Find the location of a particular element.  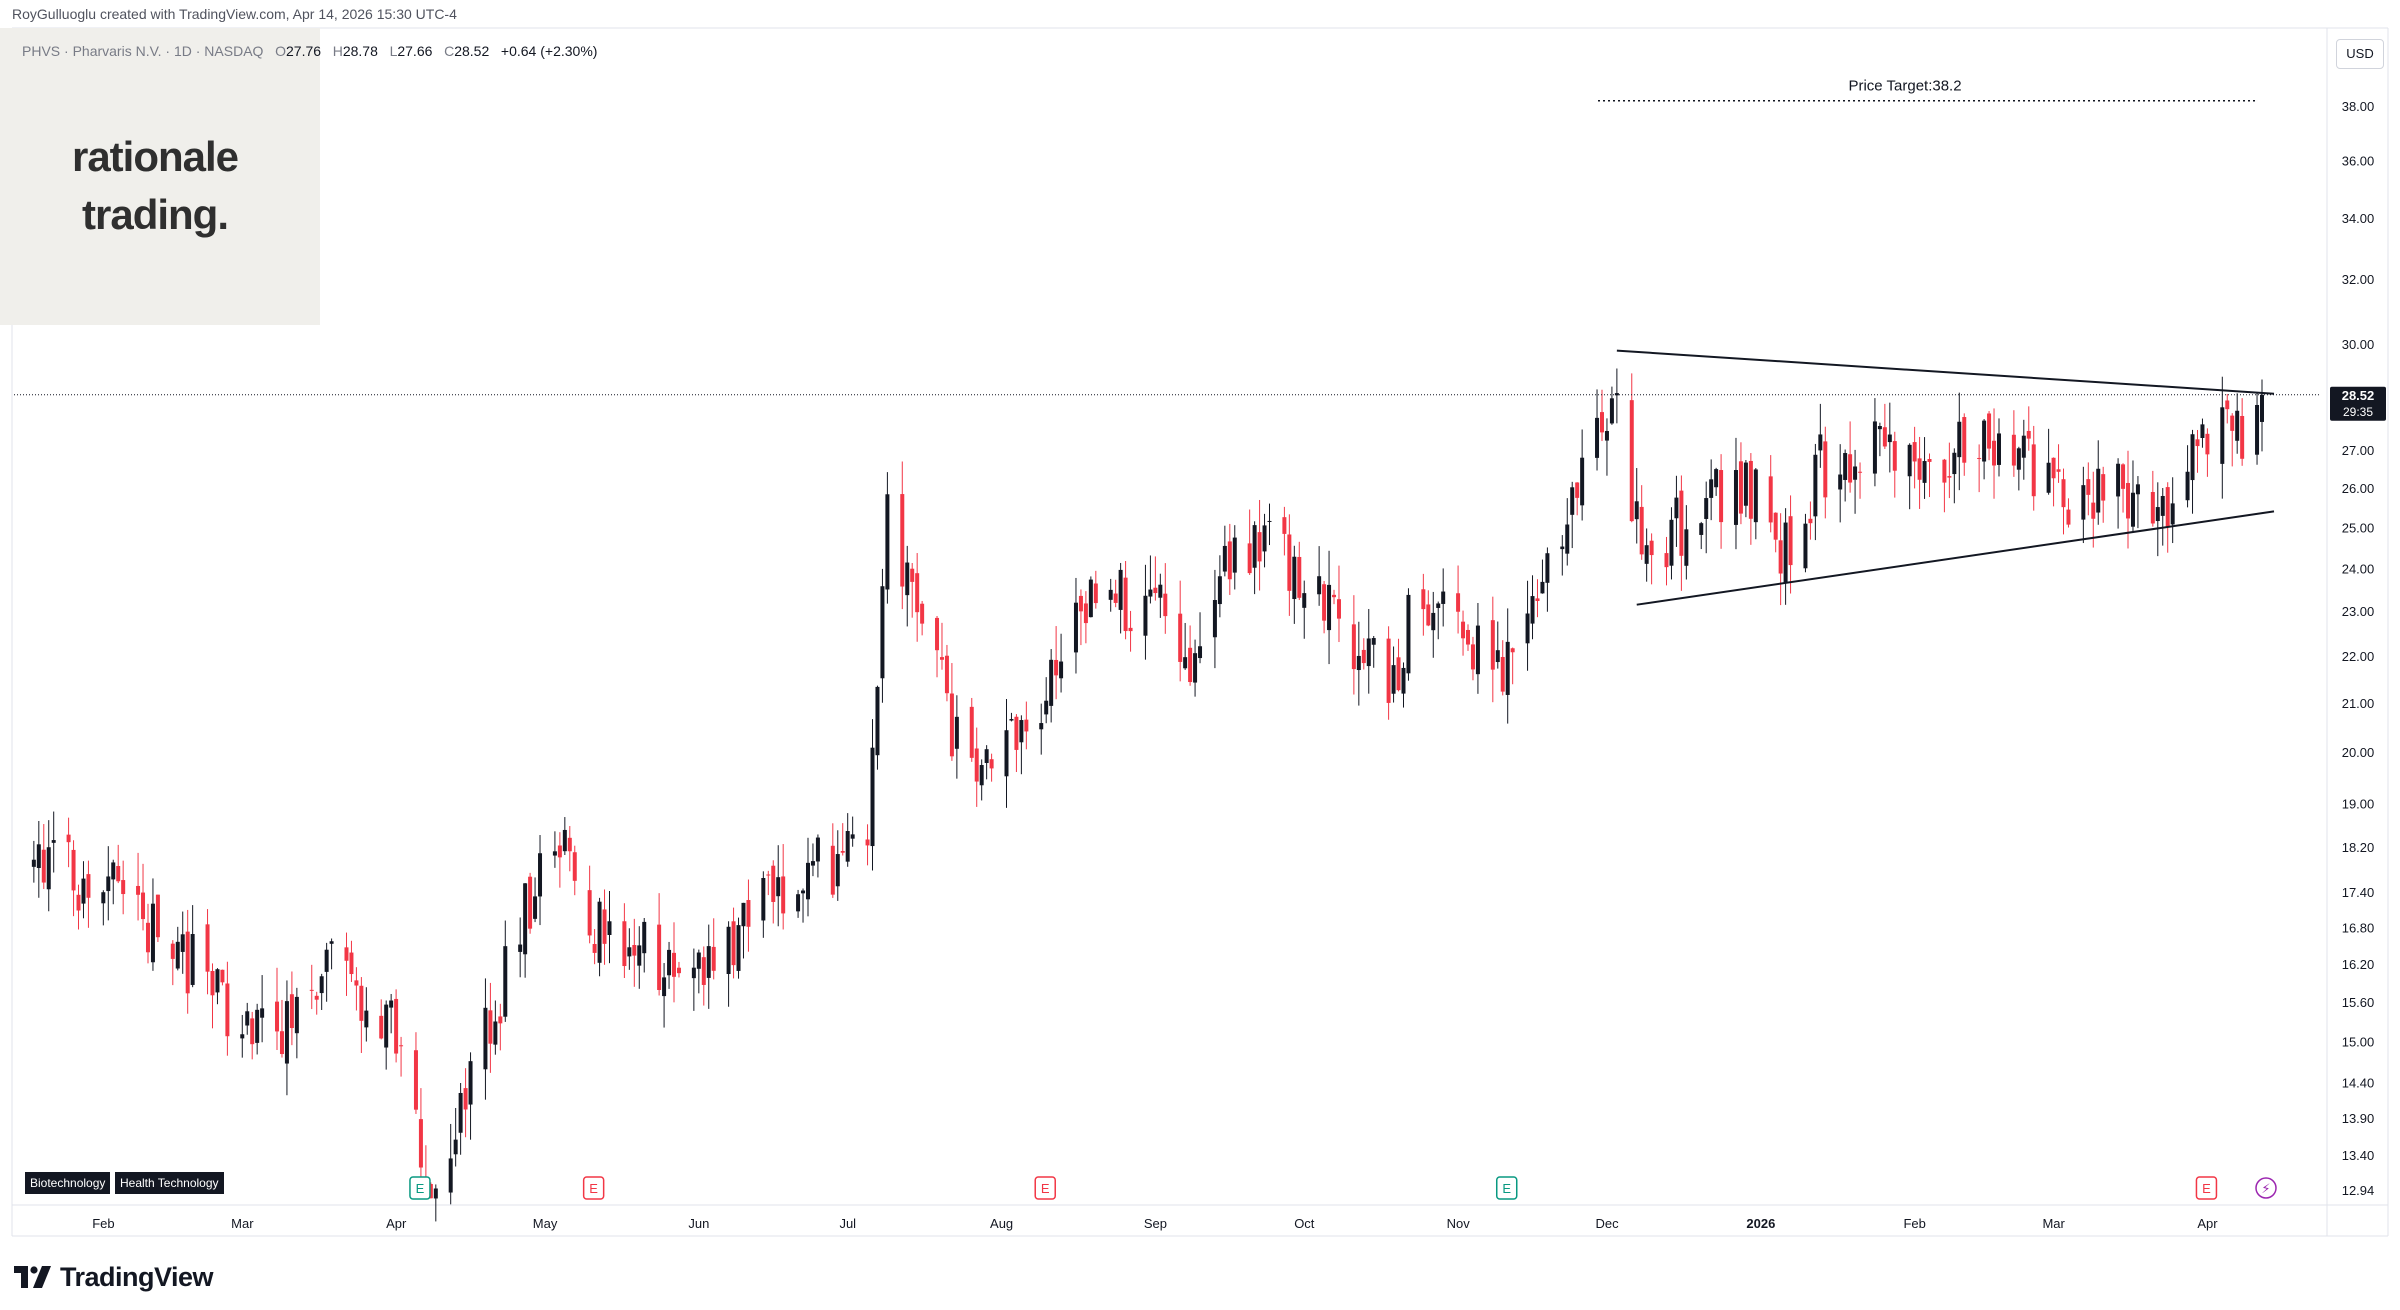

open-label: O is located at coordinates (280, 51).